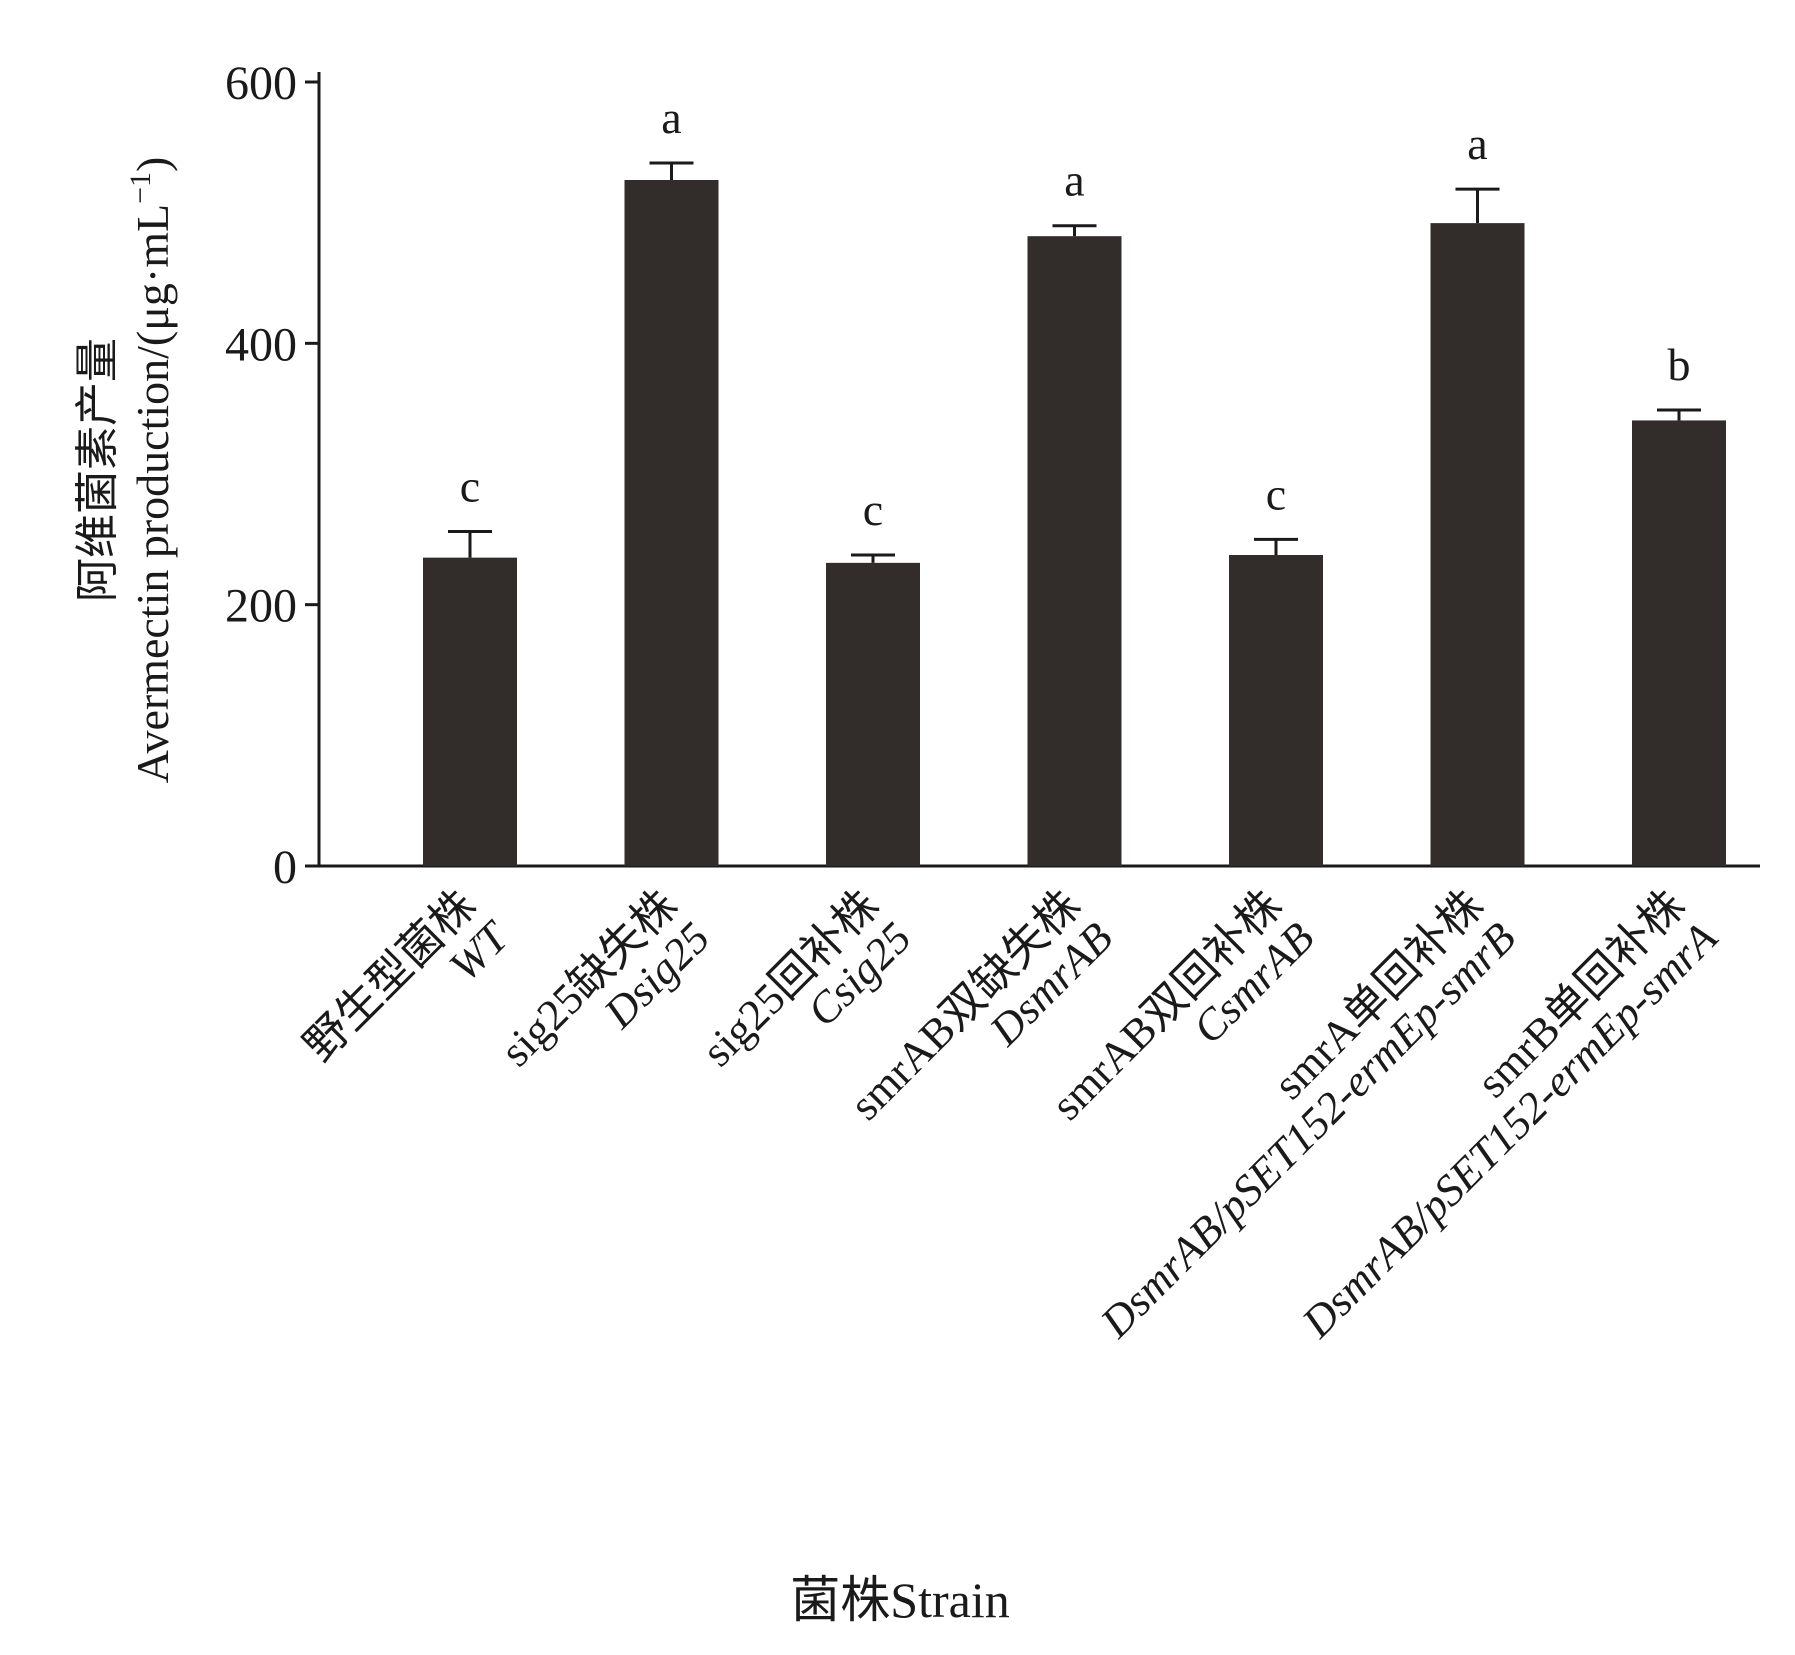  I want to click on x-category-line2: DsmrAB/pSET152-ermEp-smrB, so click(1307, 1130).